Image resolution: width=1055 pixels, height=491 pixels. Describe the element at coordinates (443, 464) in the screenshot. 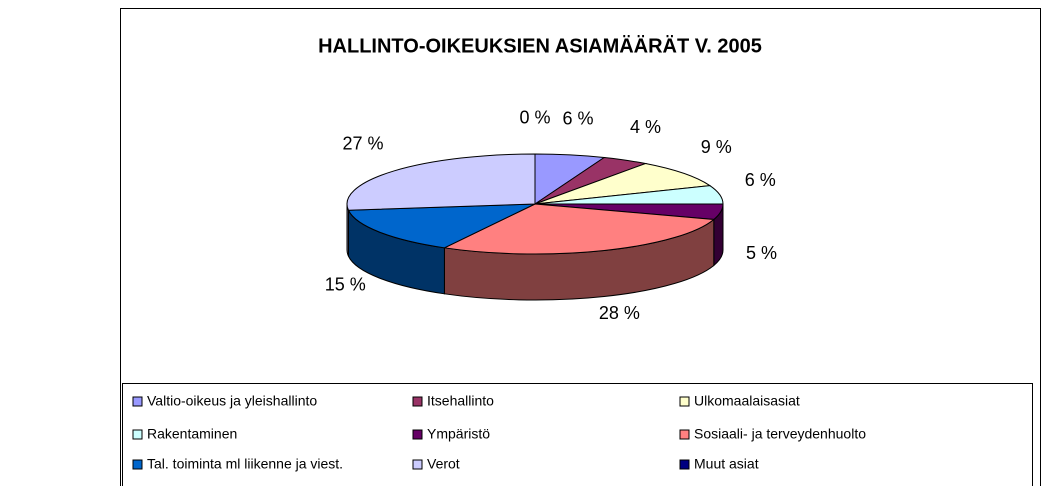

I see `legend-label: Verot` at that location.